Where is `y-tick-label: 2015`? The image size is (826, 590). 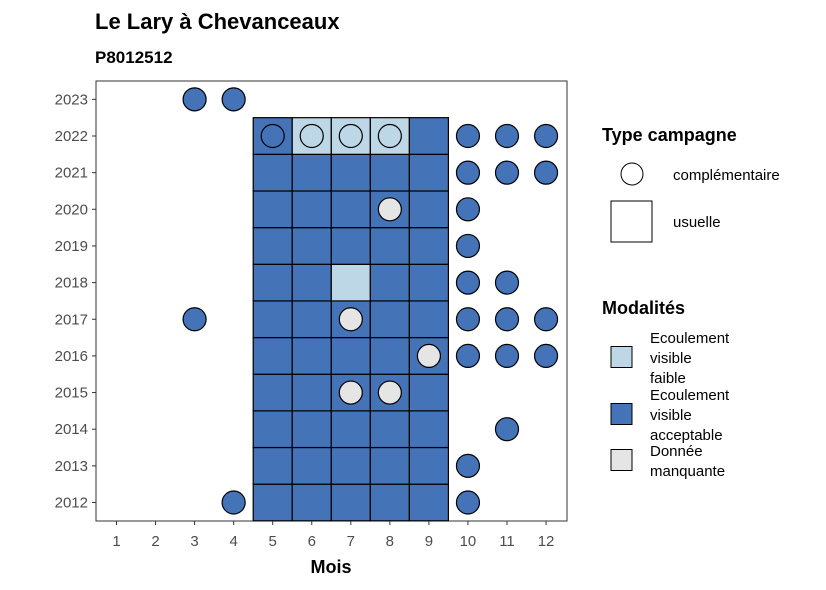 y-tick-label: 2015 is located at coordinates (71, 393).